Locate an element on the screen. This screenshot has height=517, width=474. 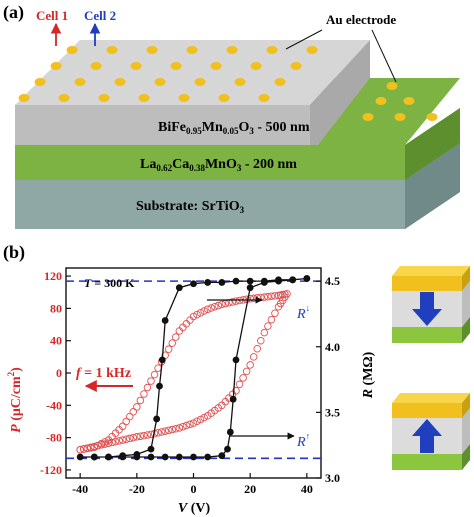
y-left-tick-label: -40 is located at coordinates (54, 405).